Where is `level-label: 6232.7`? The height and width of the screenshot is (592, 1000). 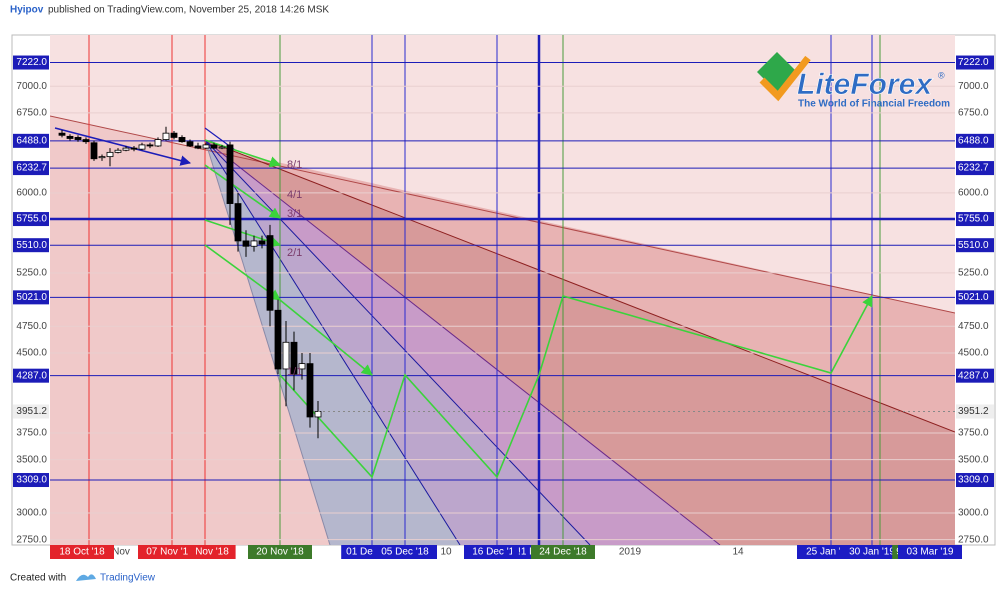 level-label: 6232.7 is located at coordinates (31, 168).